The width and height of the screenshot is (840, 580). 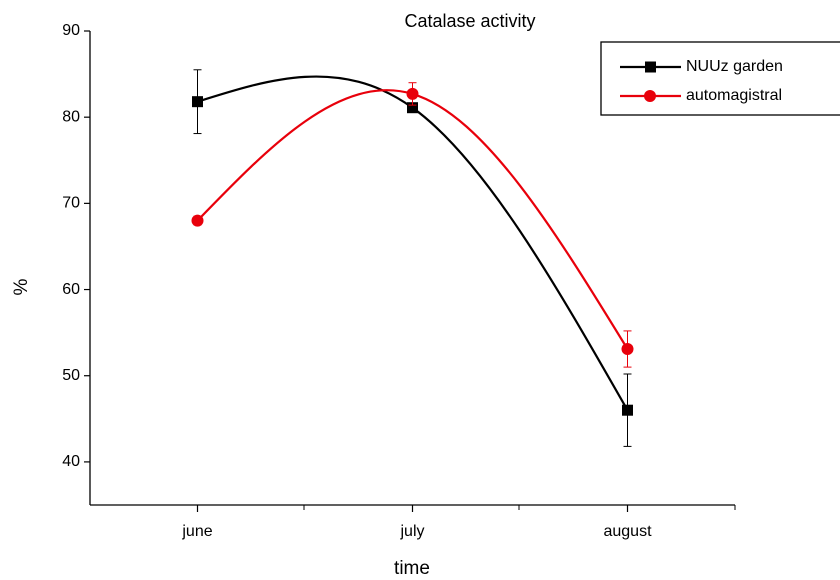 I want to click on y-axis-title: %, so click(x=21, y=286).